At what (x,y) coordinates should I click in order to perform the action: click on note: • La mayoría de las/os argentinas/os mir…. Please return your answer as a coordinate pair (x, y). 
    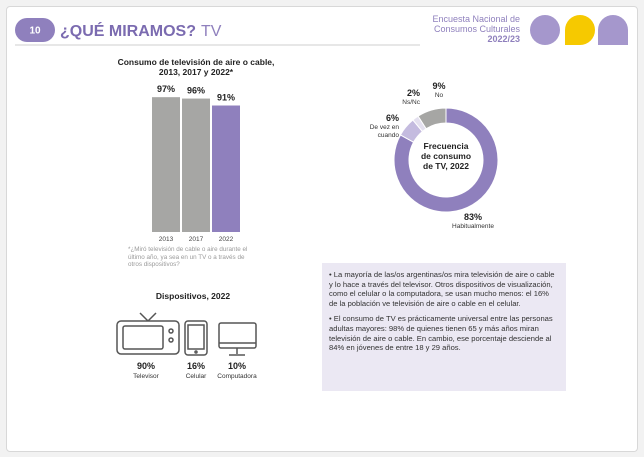
    Looking at the image, I should click on (442, 289).